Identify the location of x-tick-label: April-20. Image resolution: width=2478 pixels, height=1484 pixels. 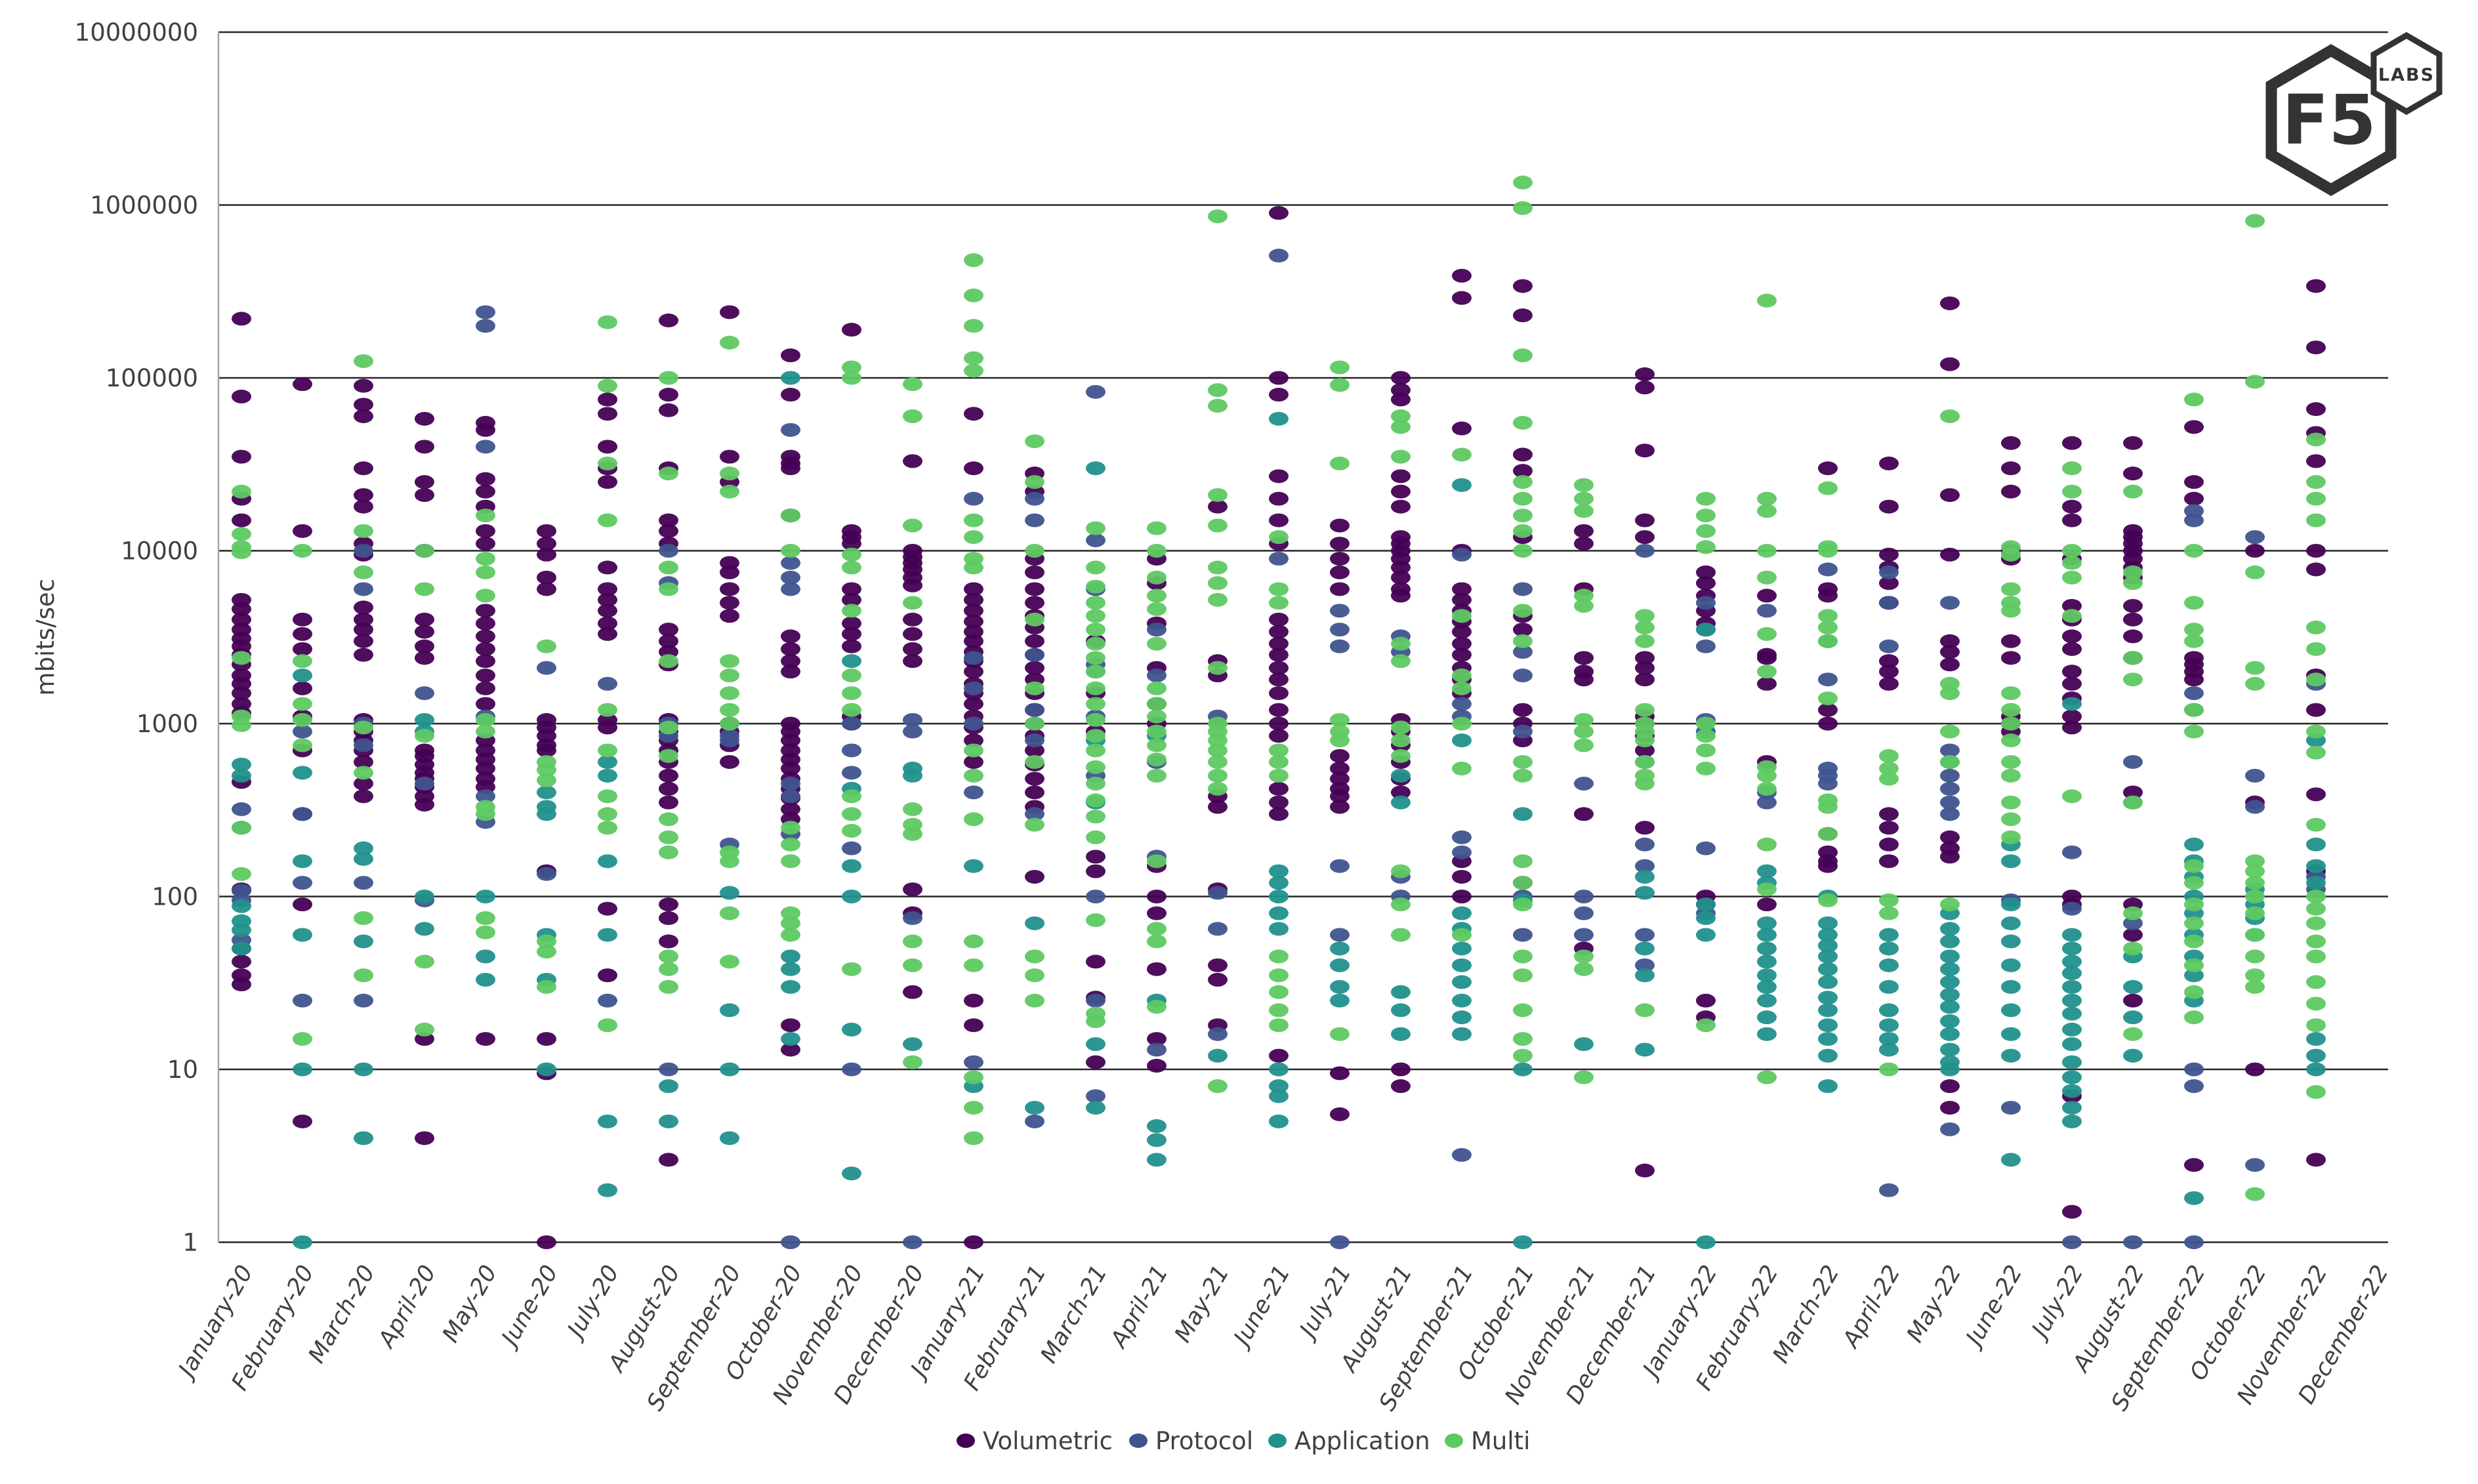
(407, 1307).